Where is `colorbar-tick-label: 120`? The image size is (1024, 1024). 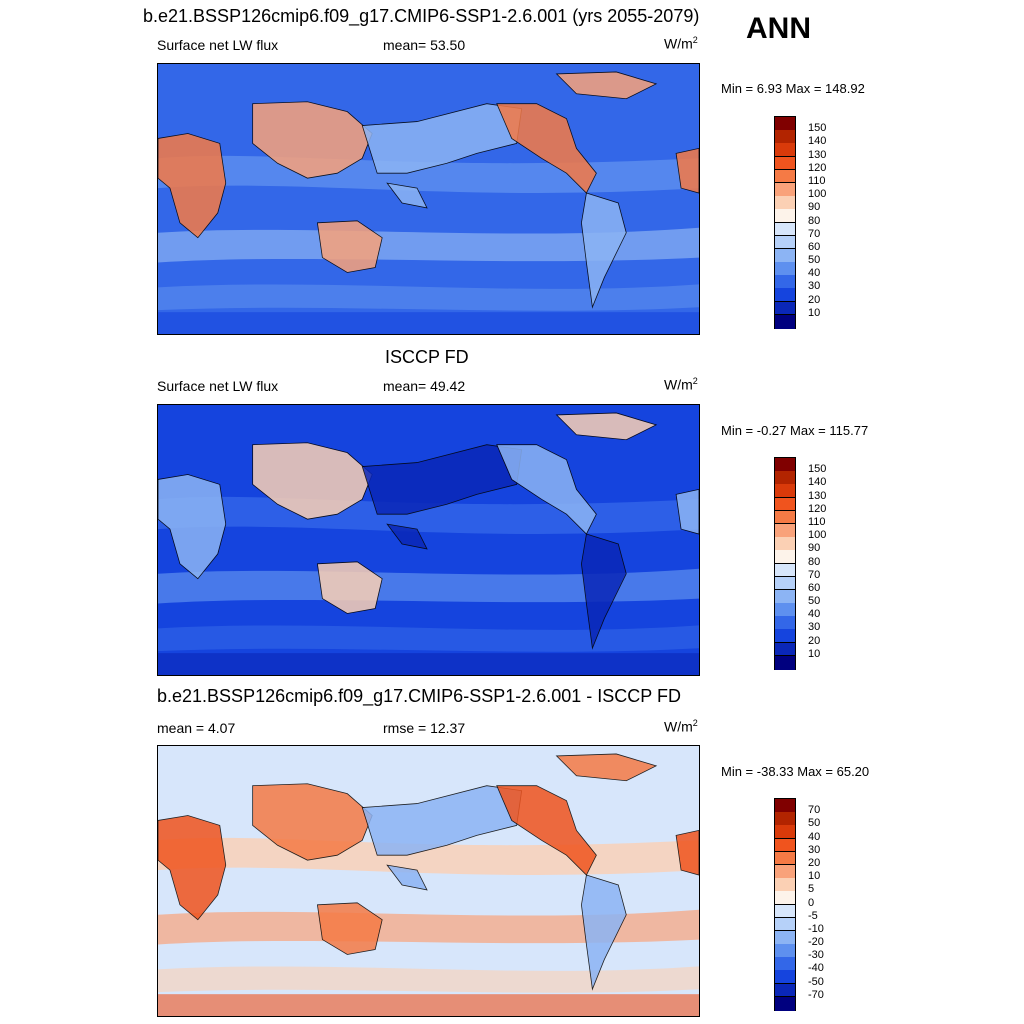 colorbar-tick-label: 120 is located at coordinates (817, 167).